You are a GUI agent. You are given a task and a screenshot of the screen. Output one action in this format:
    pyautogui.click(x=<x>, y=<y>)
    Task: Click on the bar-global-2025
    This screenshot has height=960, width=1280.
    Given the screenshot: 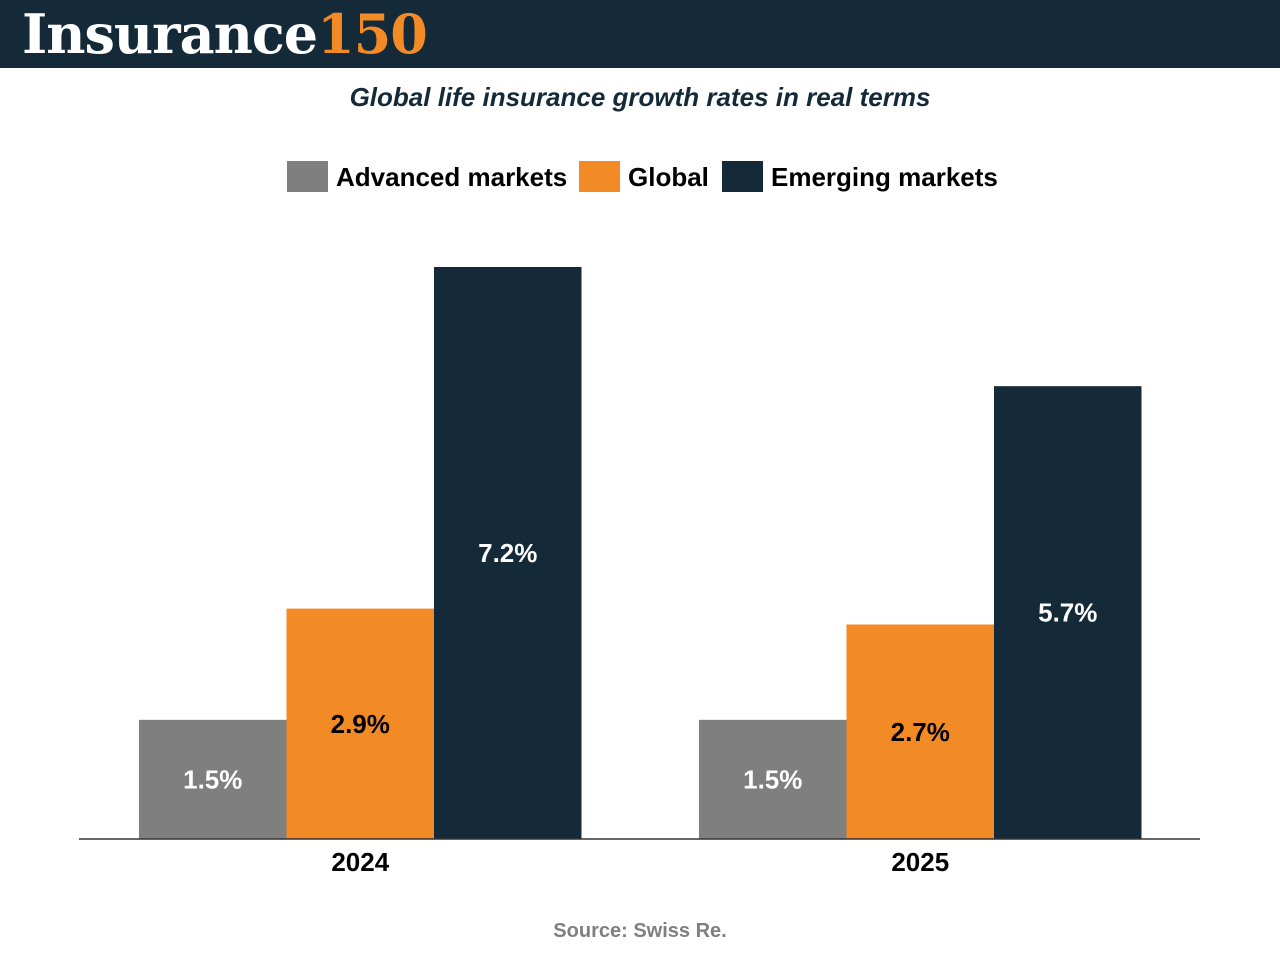 What is the action you would take?
    pyautogui.click(x=920, y=731)
    